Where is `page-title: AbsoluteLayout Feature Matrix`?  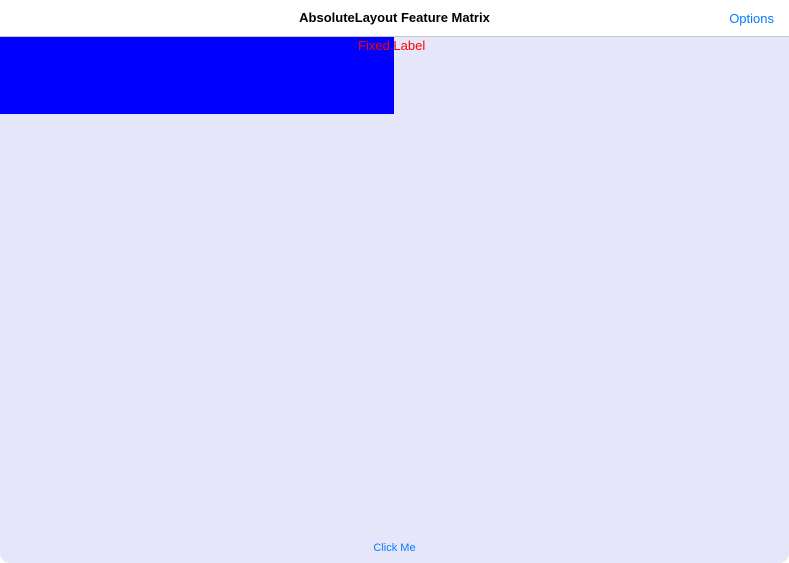
page-title: AbsoluteLayout Feature Matrix is located at coordinates (394, 17).